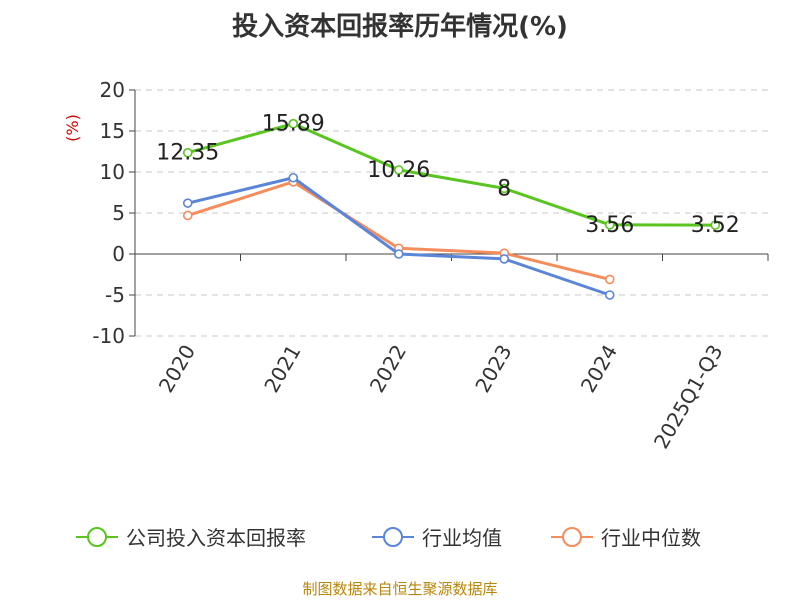 The image size is (800, 600). Describe the element at coordinates (400, 27) in the screenshot. I see `chart-title: 投入资本回报率历年情况(%)` at that location.